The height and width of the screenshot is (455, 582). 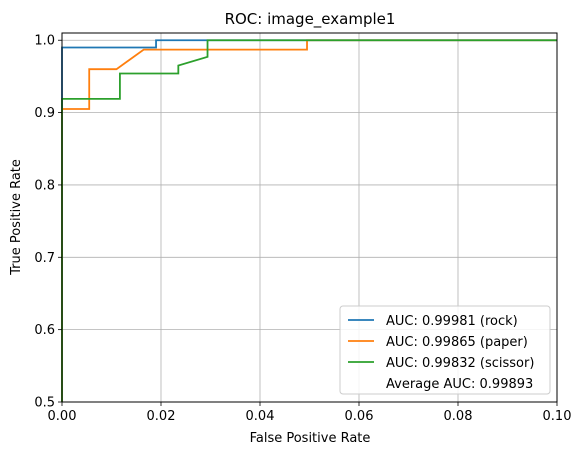 What do you see at coordinates (62, 416) in the screenshot?
I see `x-tick-label: 0.00` at bounding box center [62, 416].